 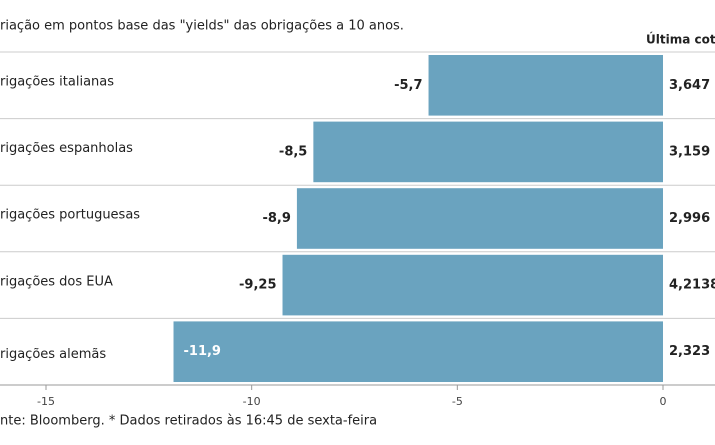 What do you see at coordinates (276, 218) in the screenshot?
I see `value-label: -8,9` at bounding box center [276, 218].